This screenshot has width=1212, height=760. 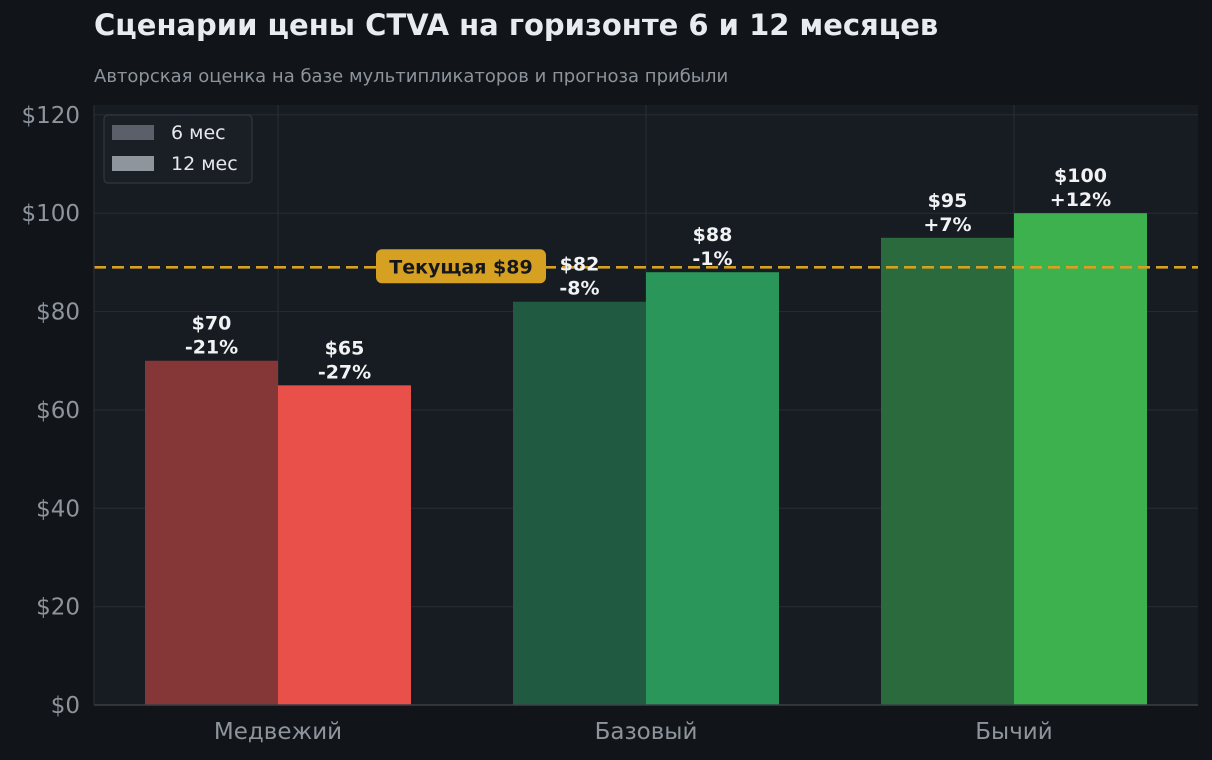 What do you see at coordinates (58, 608) in the screenshot?
I see `y-tick-label: $20` at bounding box center [58, 608].